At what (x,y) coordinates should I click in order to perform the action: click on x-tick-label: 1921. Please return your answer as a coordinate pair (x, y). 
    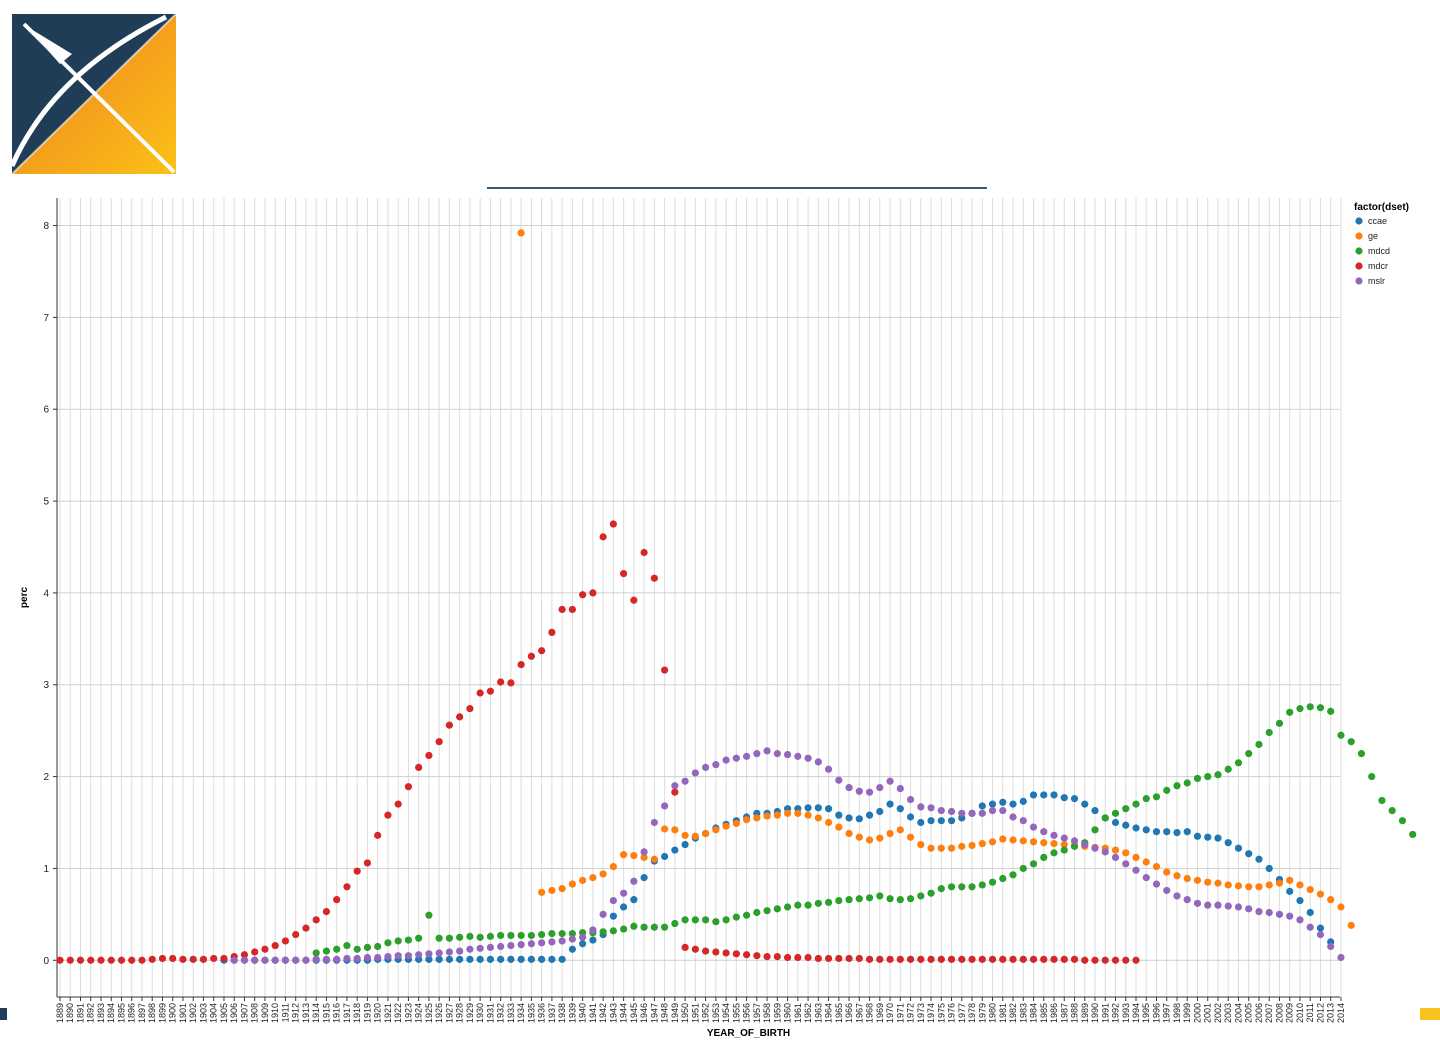
    Looking at the image, I should click on (388, 1013).